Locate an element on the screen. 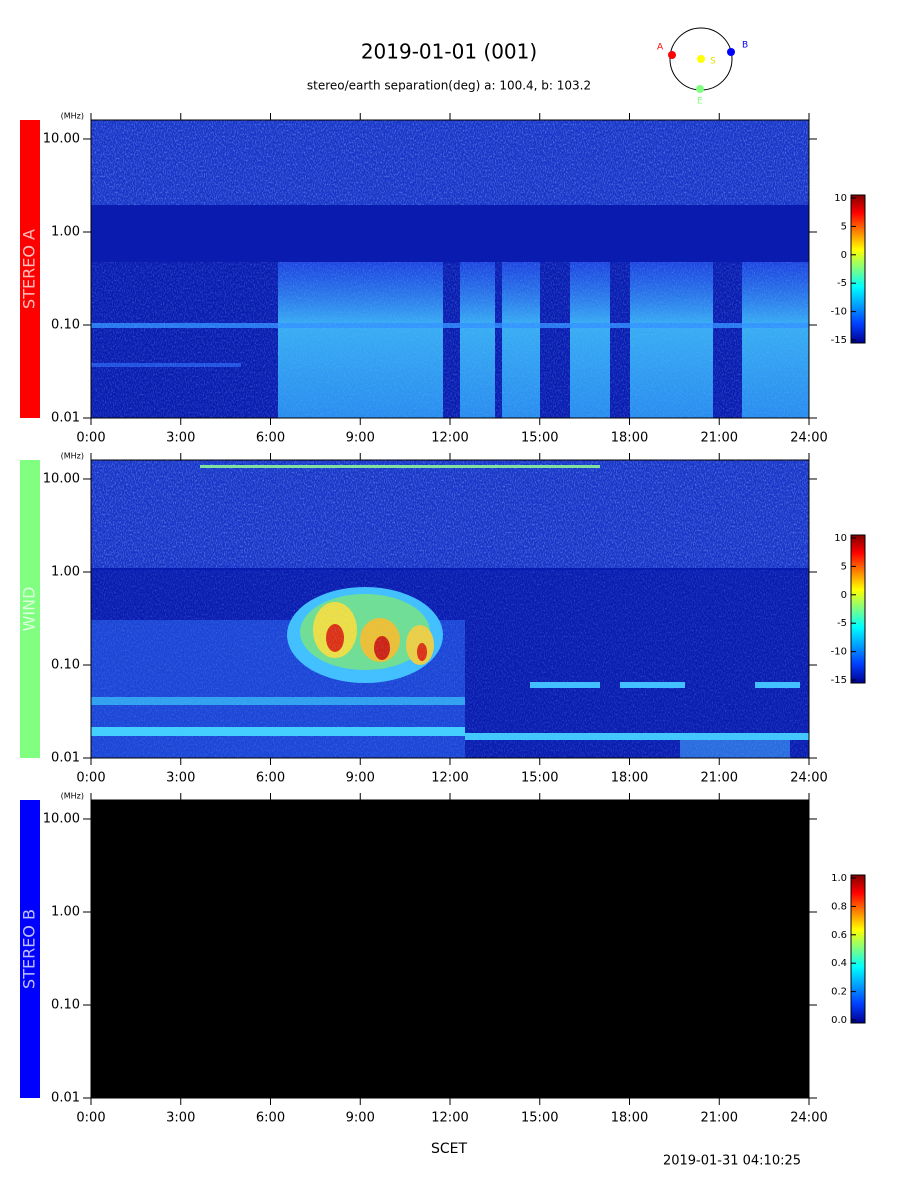  earth-dot is located at coordinates (700, 89).